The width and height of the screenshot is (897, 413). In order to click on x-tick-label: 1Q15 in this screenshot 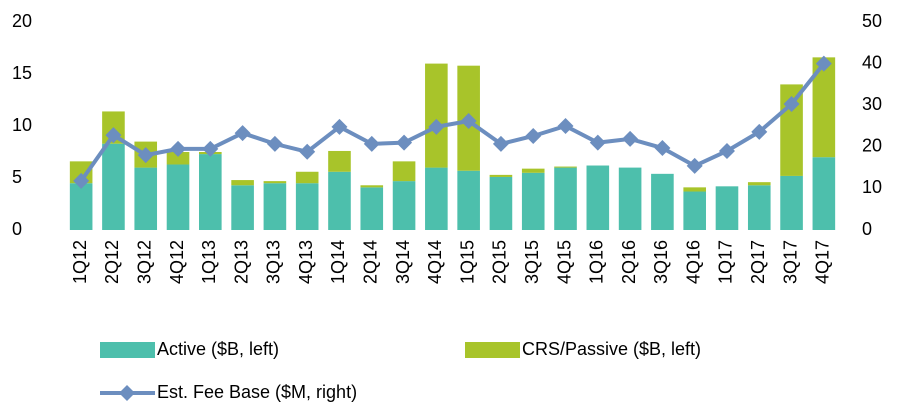, I will do `click(467, 262)`.